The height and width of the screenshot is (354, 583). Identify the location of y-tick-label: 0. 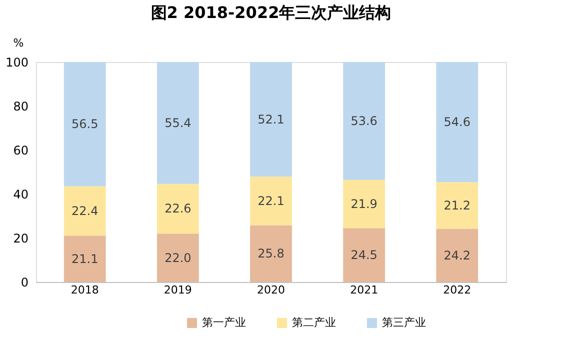
(24, 283).